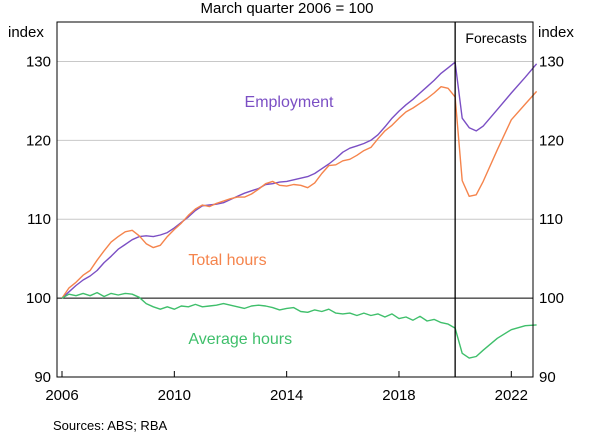  What do you see at coordinates (38, 298) in the screenshot?
I see `y-tick-label-left: 100` at bounding box center [38, 298].